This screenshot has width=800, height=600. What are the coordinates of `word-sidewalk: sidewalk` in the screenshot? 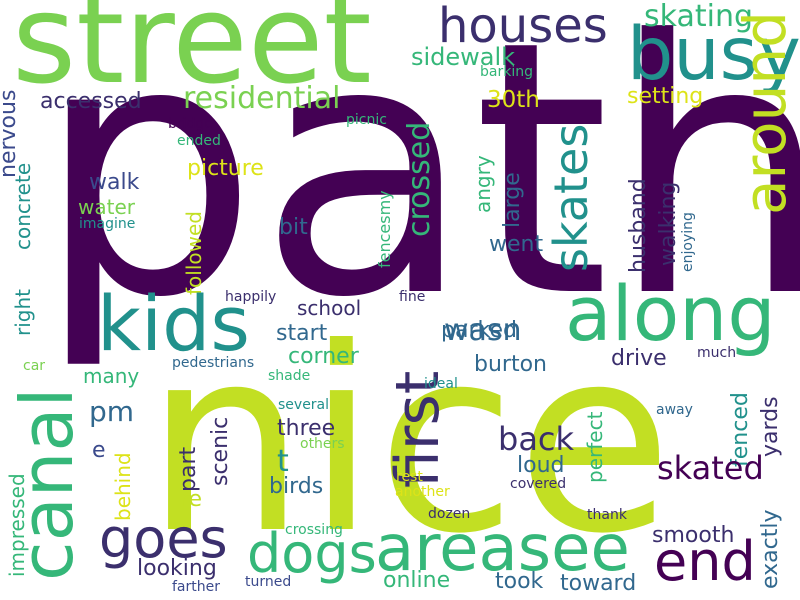 It's located at (463, 57).